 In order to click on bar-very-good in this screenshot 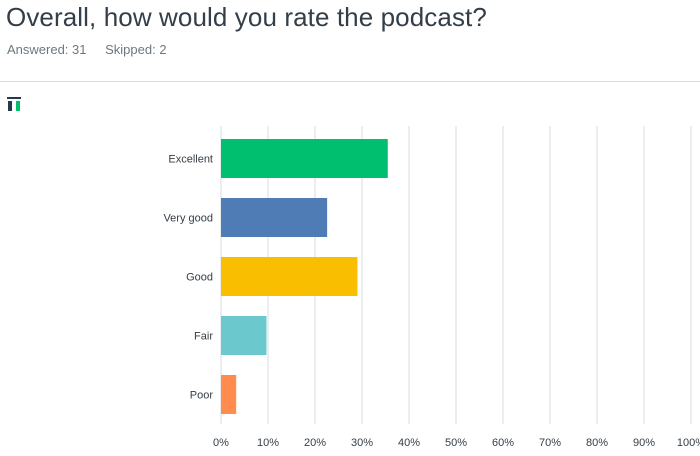, I will do `click(274, 217)`.